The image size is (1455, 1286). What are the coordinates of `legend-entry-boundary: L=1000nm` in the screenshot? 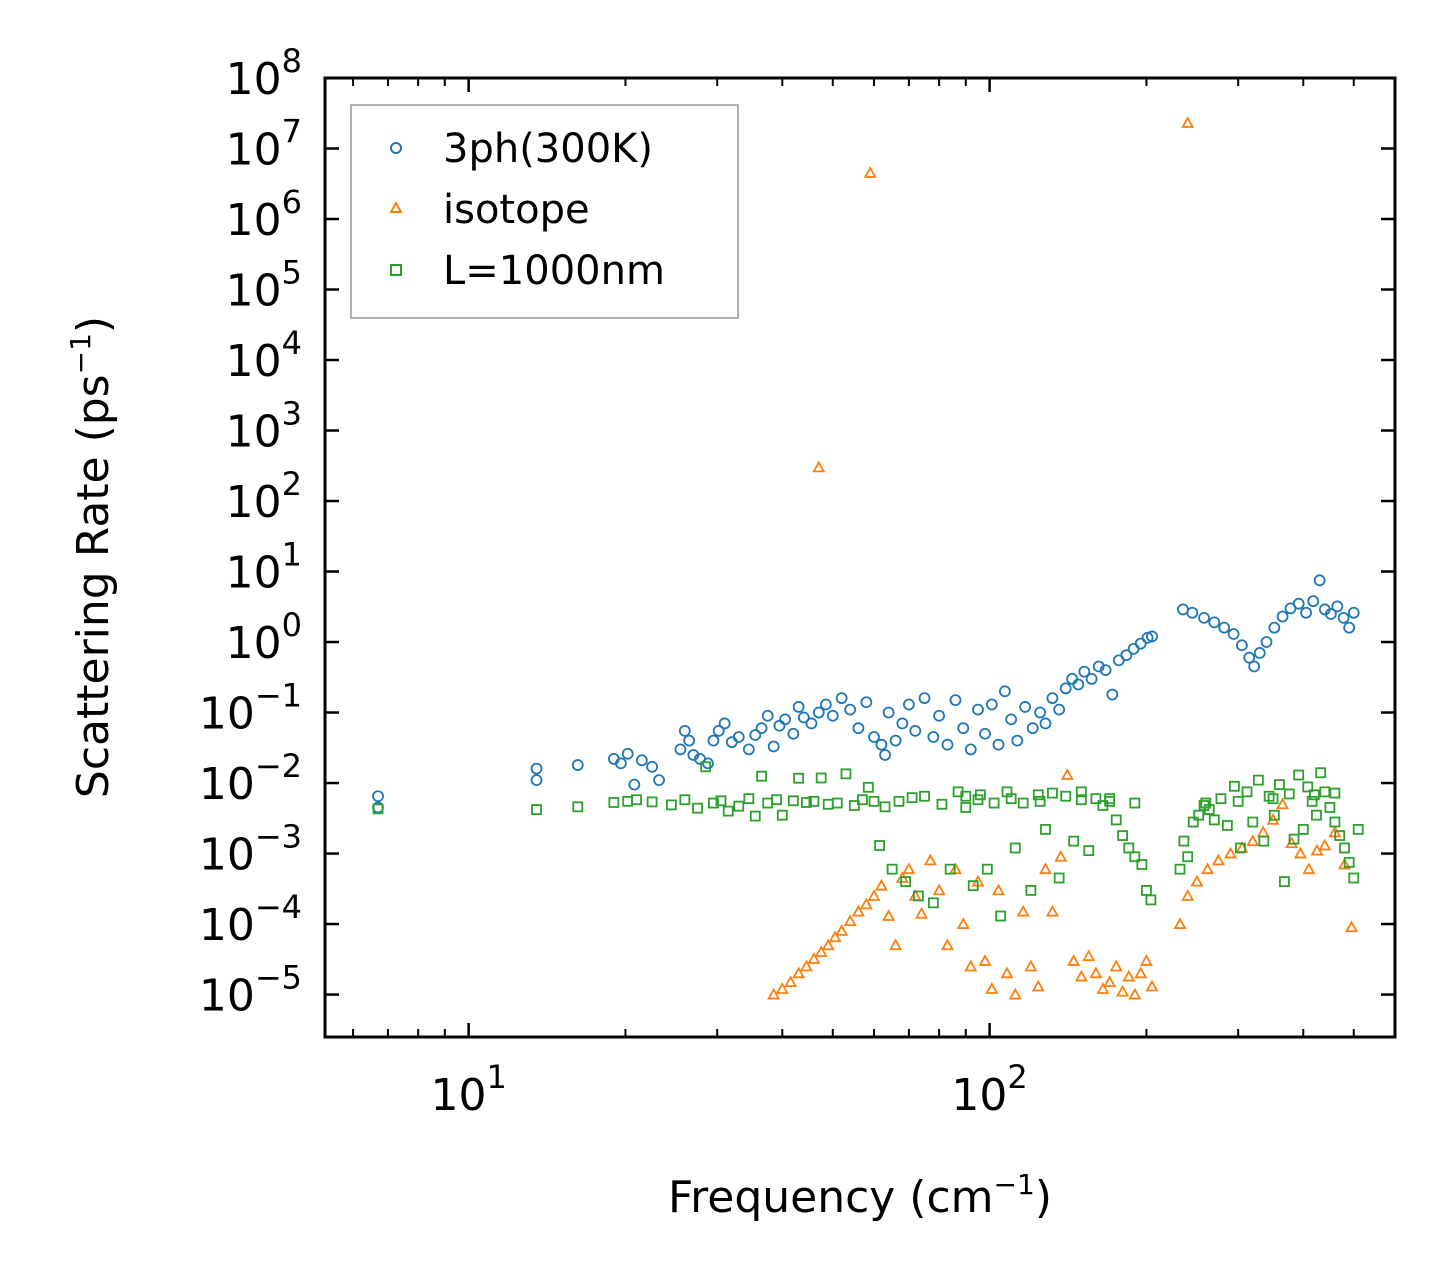 It's located at (527, 271).